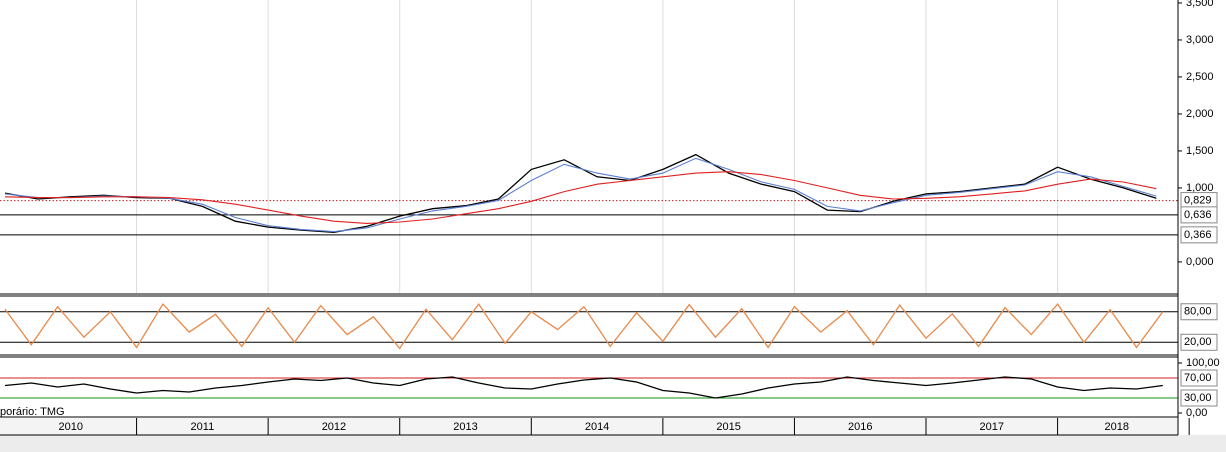 This screenshot has height=452, width=1226. I want to click on year-label: 2012, so click(334, 427).